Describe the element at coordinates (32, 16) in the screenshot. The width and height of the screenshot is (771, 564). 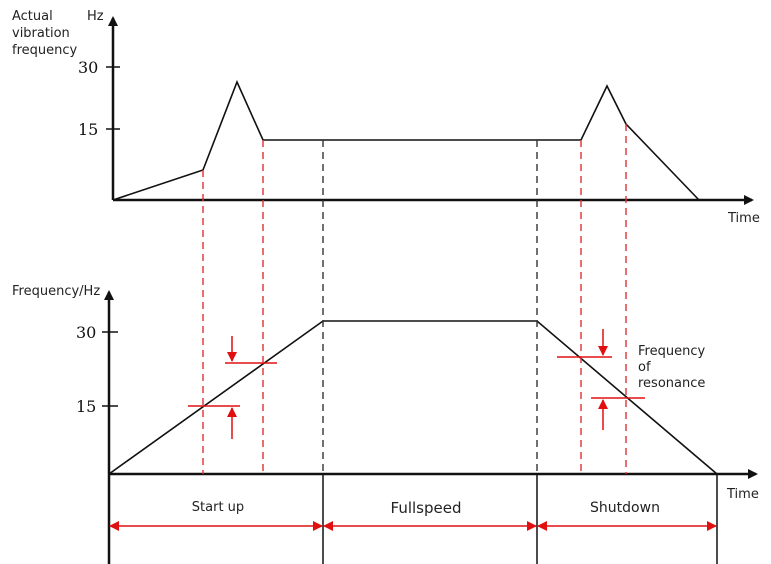
I see `top-ylabel-line-1: Actual` at that location.